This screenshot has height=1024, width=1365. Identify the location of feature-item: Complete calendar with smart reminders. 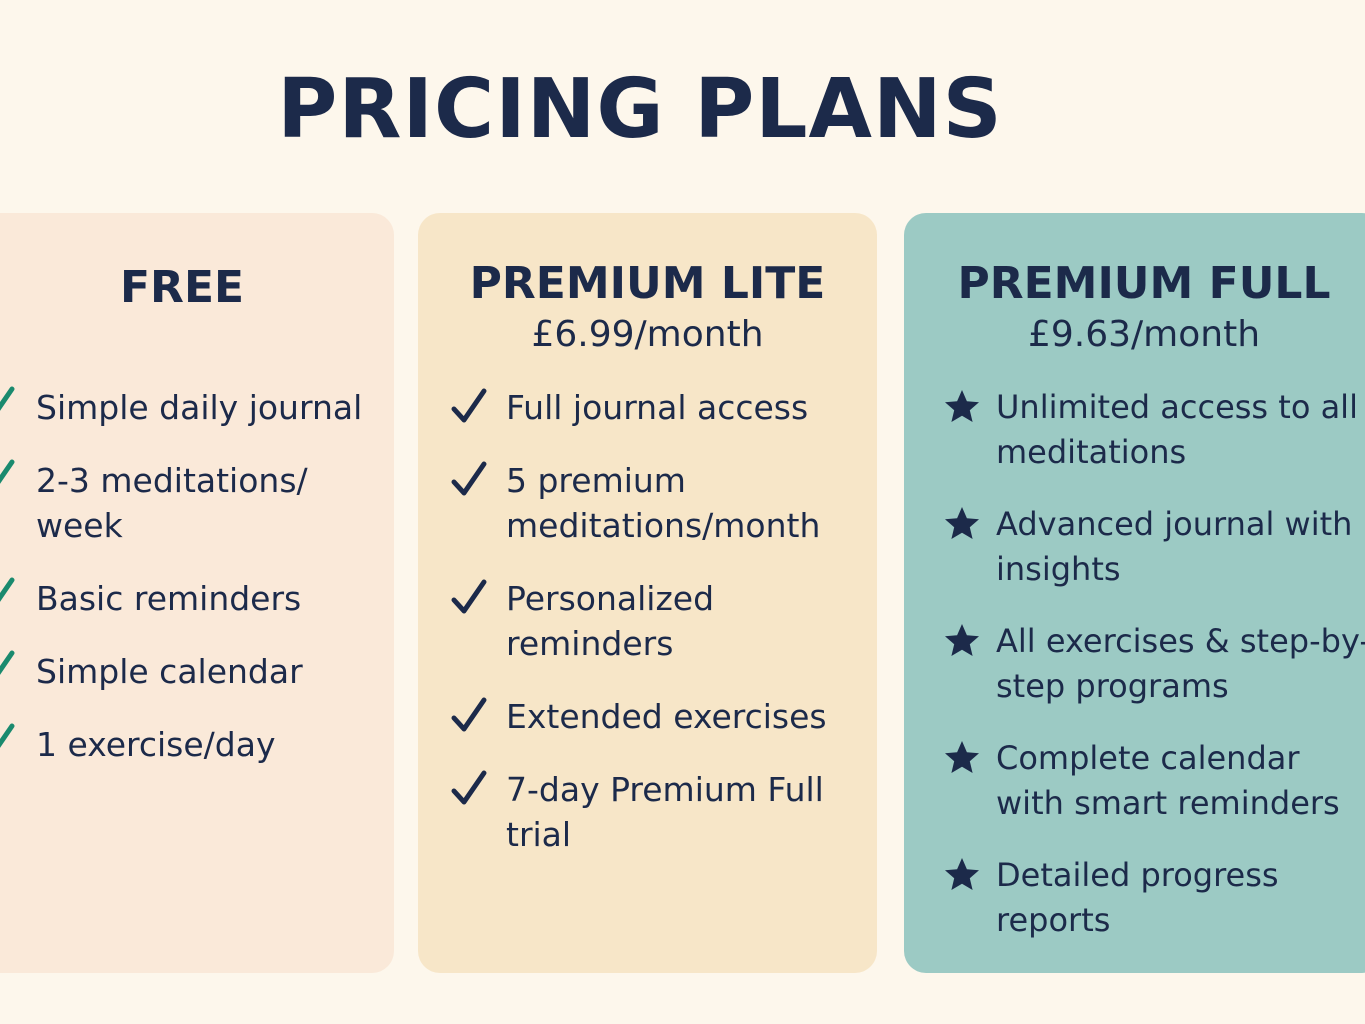
(1153, 781).